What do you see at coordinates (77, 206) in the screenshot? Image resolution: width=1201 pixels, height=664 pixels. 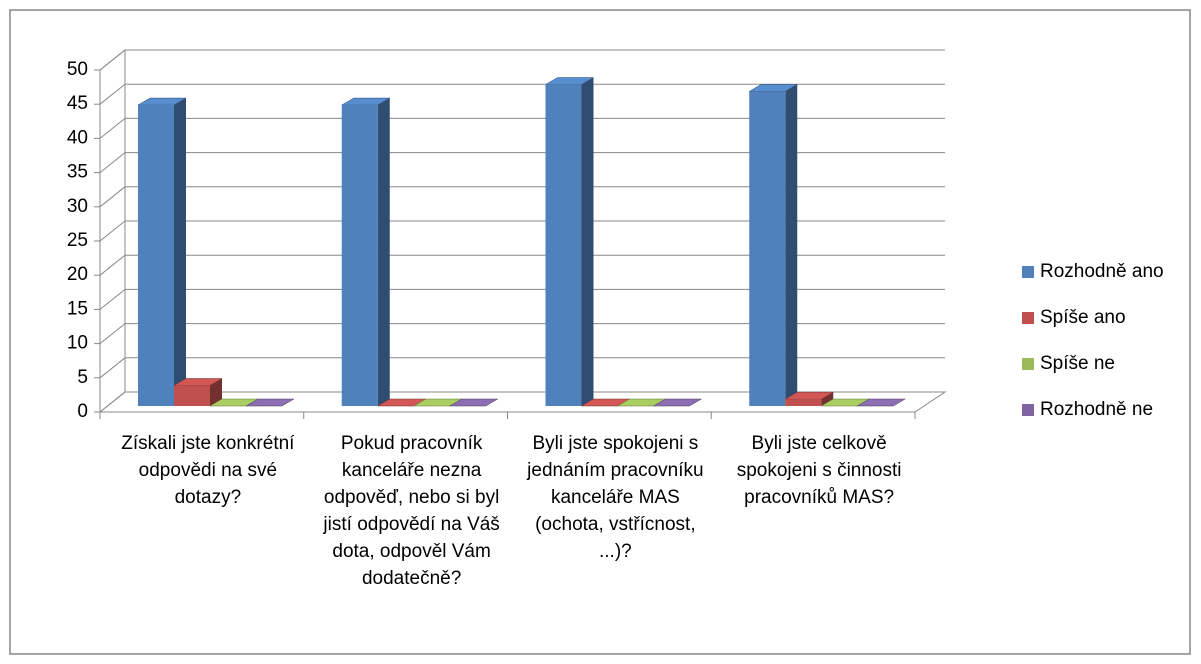 I see `y-tick-label: 30` at bounding box center [77, 206].